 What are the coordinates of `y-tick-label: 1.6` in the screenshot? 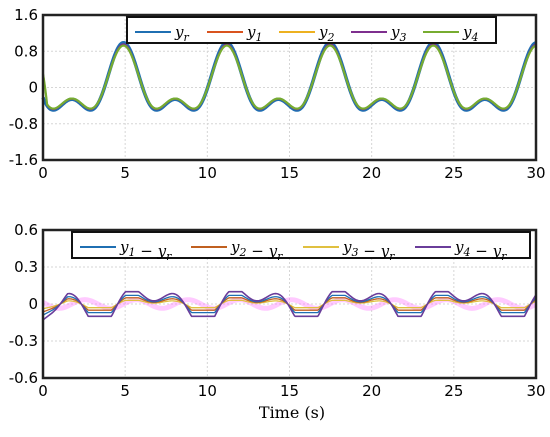 It's located at (26, 15).